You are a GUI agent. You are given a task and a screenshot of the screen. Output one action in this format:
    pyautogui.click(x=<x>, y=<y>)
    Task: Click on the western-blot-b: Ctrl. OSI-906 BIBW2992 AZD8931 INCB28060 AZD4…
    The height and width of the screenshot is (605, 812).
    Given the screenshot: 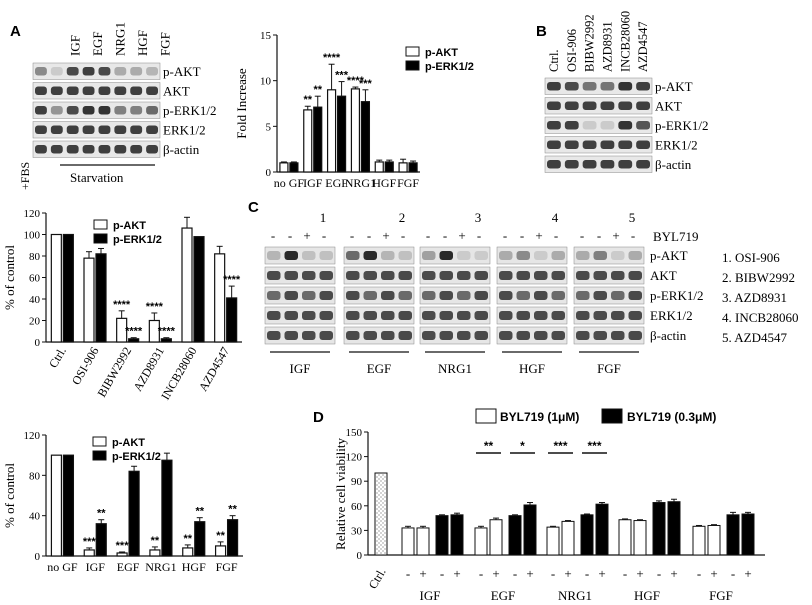 What is the action you would take?
    pyautogui.click(x=626, y=92)
    